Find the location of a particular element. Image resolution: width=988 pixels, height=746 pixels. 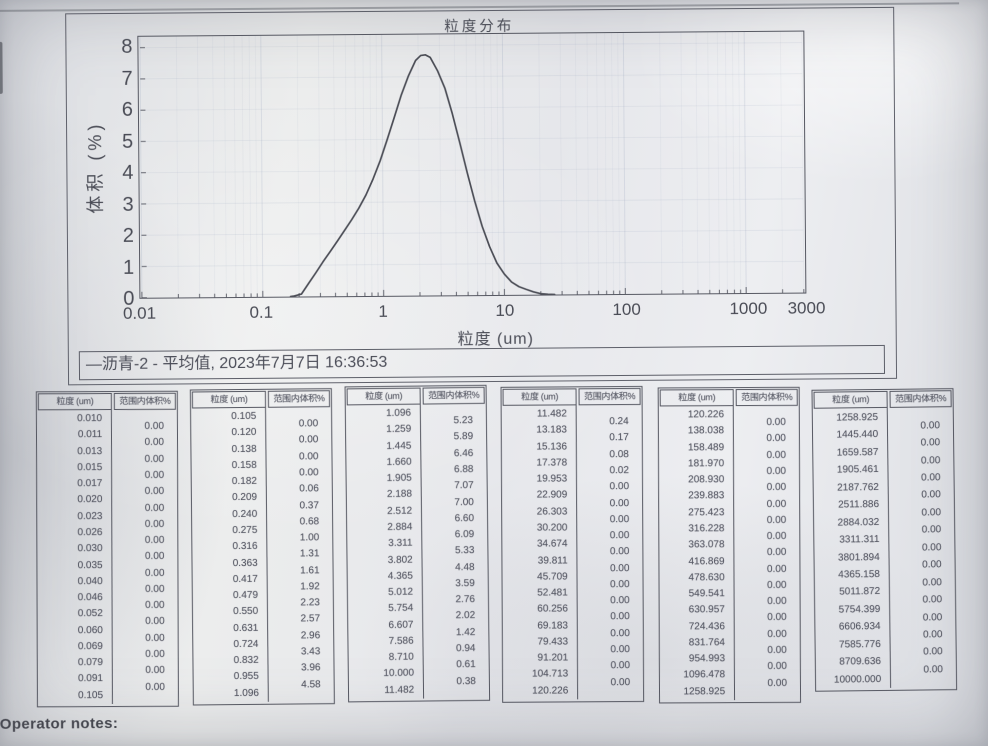

volume-percent-value: 1.92 is located at coordinates (310, 587).